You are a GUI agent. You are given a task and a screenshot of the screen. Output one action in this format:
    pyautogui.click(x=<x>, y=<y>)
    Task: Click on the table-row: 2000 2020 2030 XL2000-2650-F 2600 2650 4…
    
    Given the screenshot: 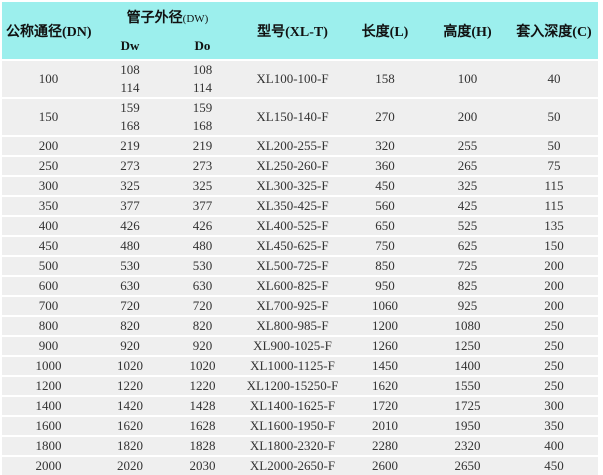 What is the action you would take?
    pyautogui.click(x=300, y=465)
    